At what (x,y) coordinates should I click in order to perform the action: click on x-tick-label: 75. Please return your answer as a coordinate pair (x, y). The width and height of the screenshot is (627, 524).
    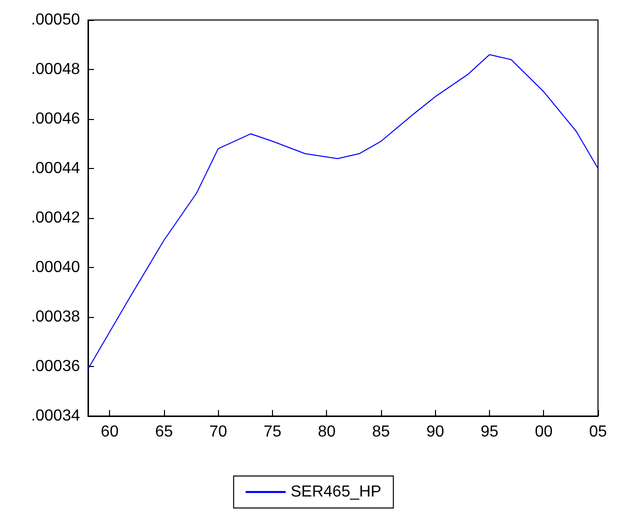
    Looking at the image, I should click on (273, 432).